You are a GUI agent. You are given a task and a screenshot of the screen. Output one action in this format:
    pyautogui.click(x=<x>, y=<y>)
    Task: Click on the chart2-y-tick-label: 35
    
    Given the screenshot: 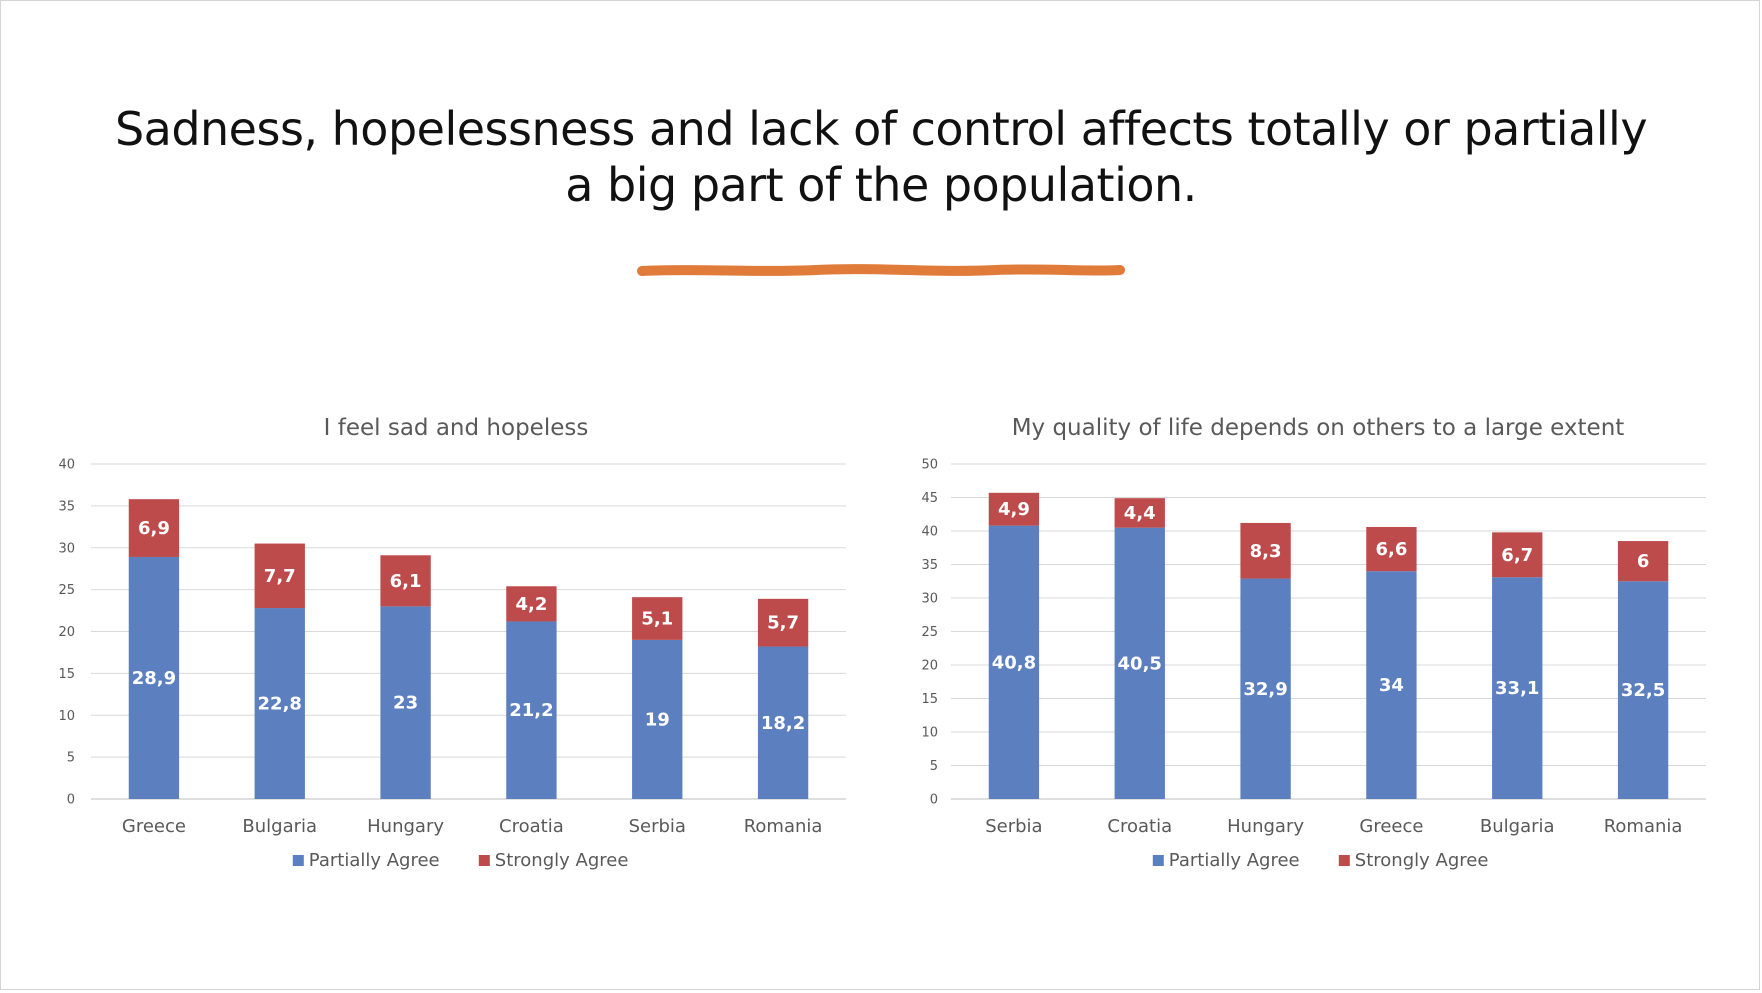 What is the action you would take?
    pyautogui.click(x=929, y=565)
    